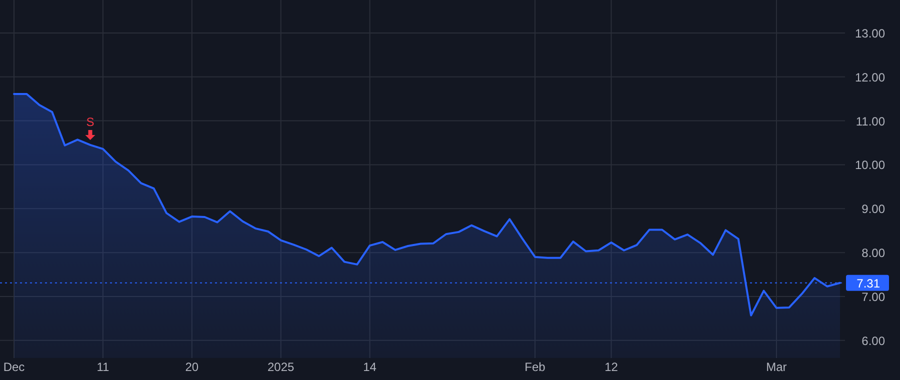 The width and height of the screenshot is (900, 380). I want to click on x-tick-label: Mar, so click(776, 367).